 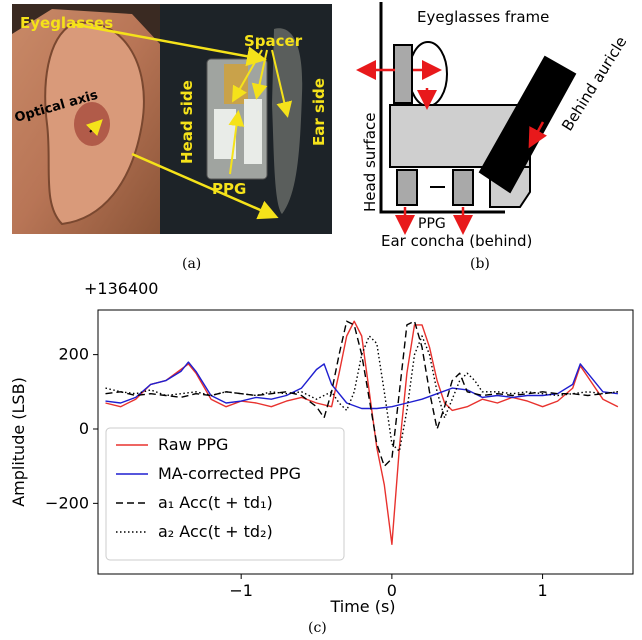 What do you see at coordinates (456, 241) in the screenshot?
I see `label-ear-concha: Ear concha (behind)` at bounding box center [456, 241].